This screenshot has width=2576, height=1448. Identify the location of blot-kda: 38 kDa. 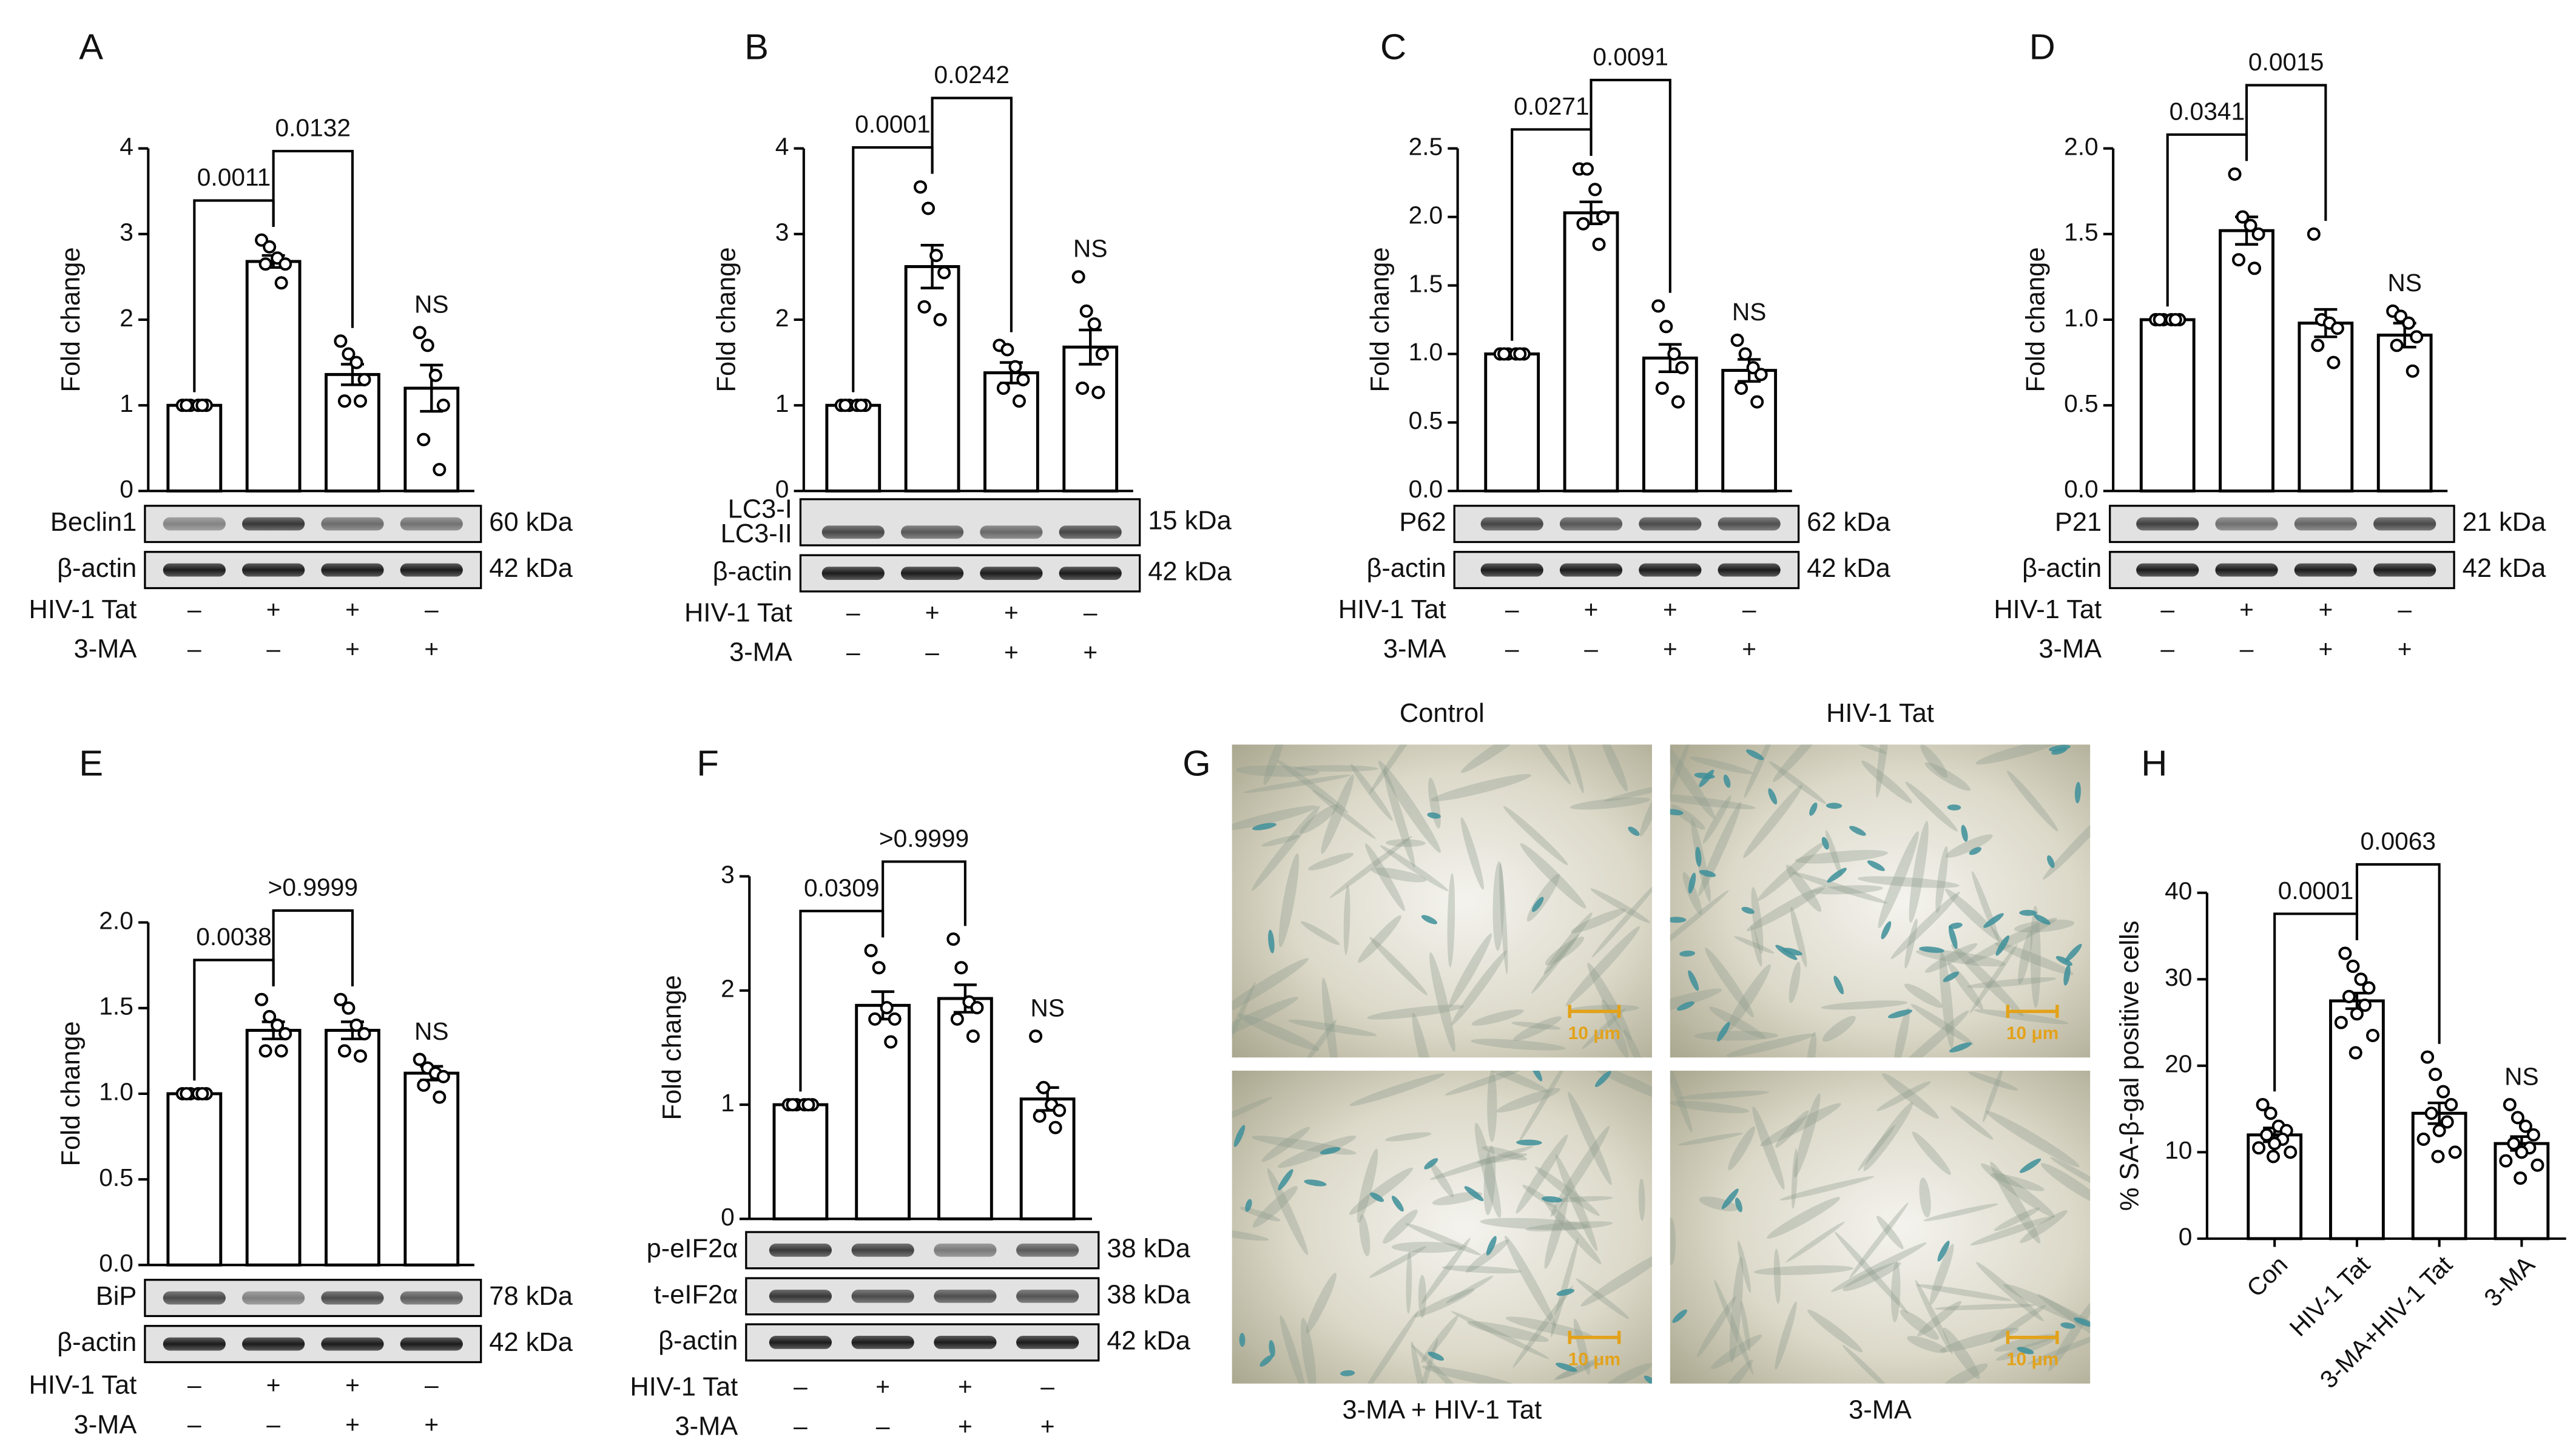
(1148, 1294).